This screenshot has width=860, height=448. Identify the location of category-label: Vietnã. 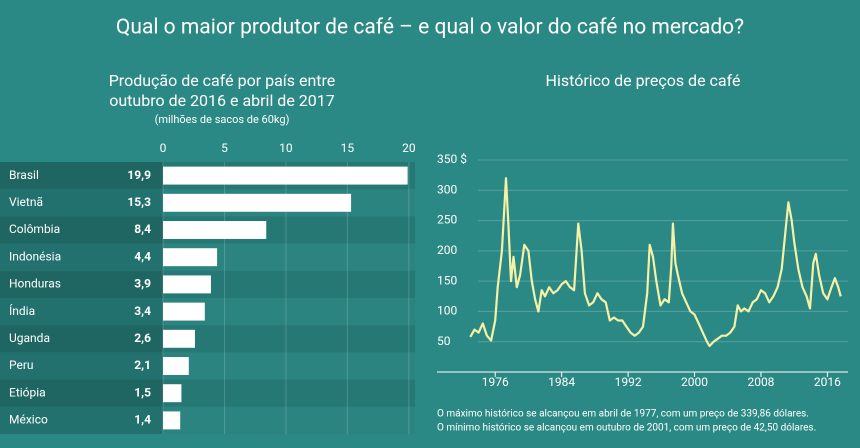
(26, 202).